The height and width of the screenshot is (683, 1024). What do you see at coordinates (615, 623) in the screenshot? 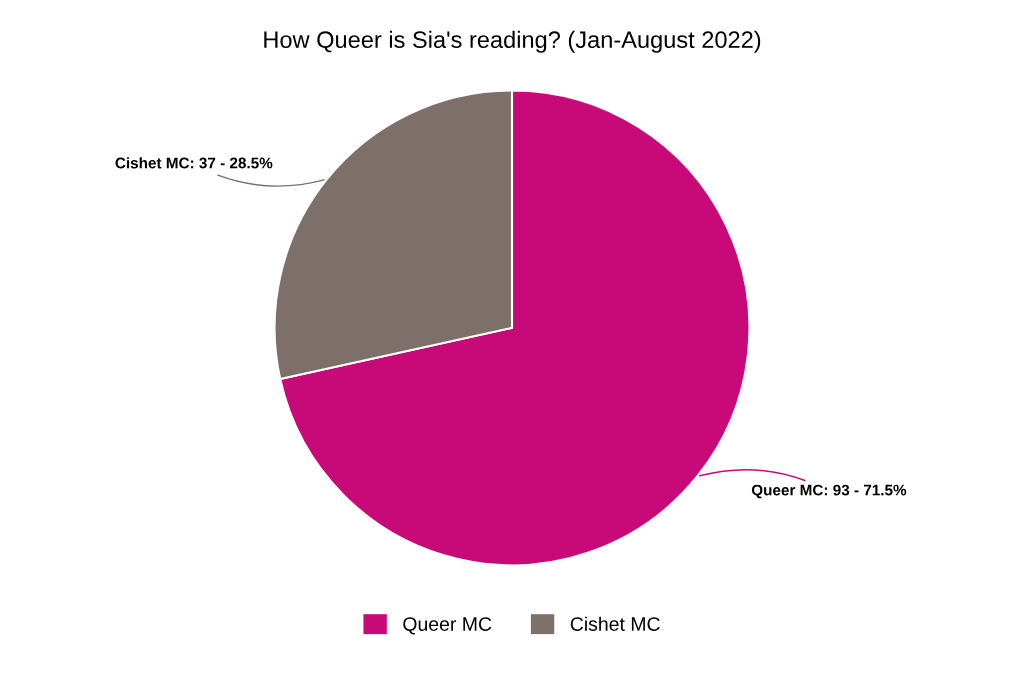
I see `legend-label: Cishet MC` at bounding box center [615, 623].